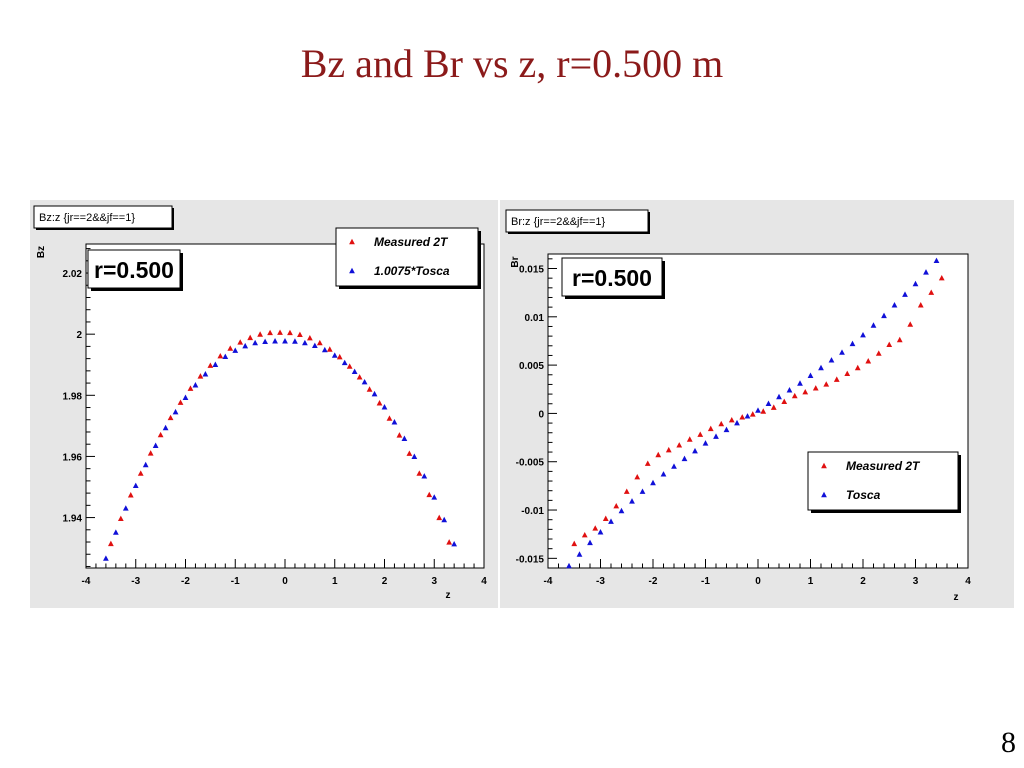 The height and width of the screenshot is (768, 1024). I want to click on series-tosca, so click(280, 449).